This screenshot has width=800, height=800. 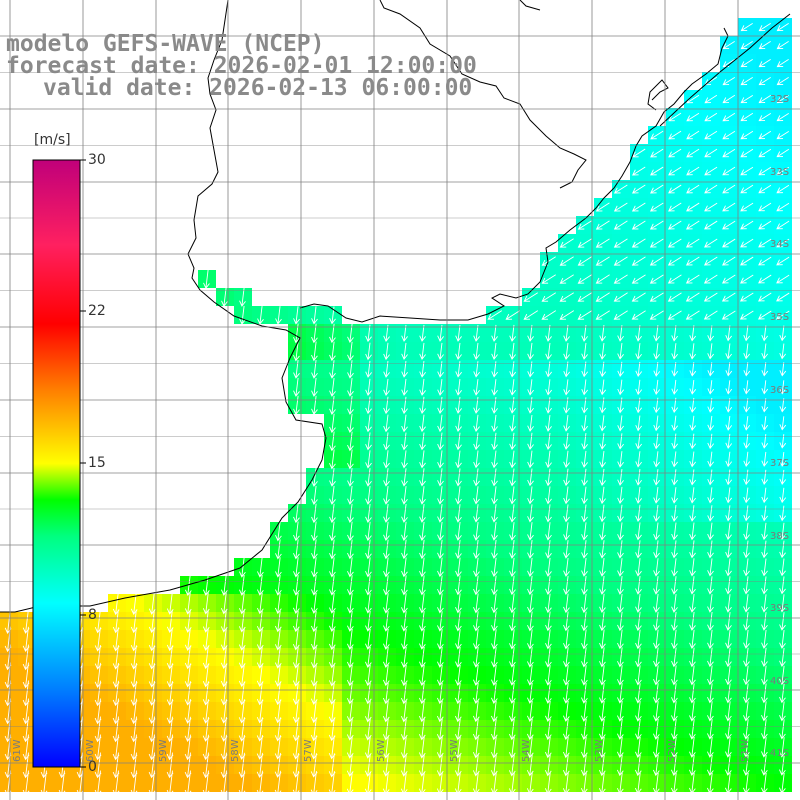 What do you see at coordinates (780, 99) in the screenshot?
I see `lat-label: 32S` at bounding box center [780, 99].